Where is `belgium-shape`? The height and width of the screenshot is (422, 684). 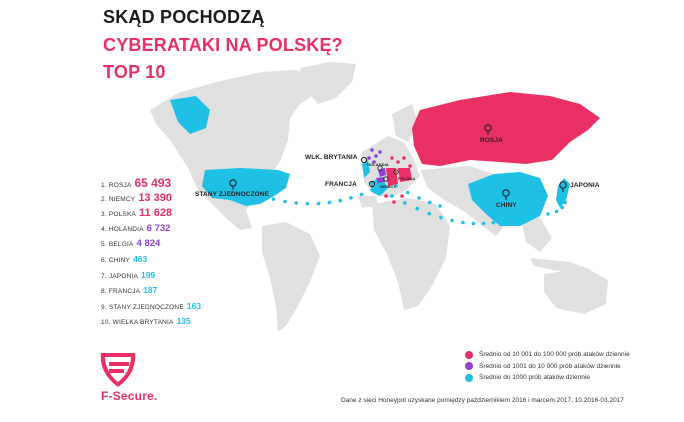
belgium-shape is located at coordinates (380, 180).